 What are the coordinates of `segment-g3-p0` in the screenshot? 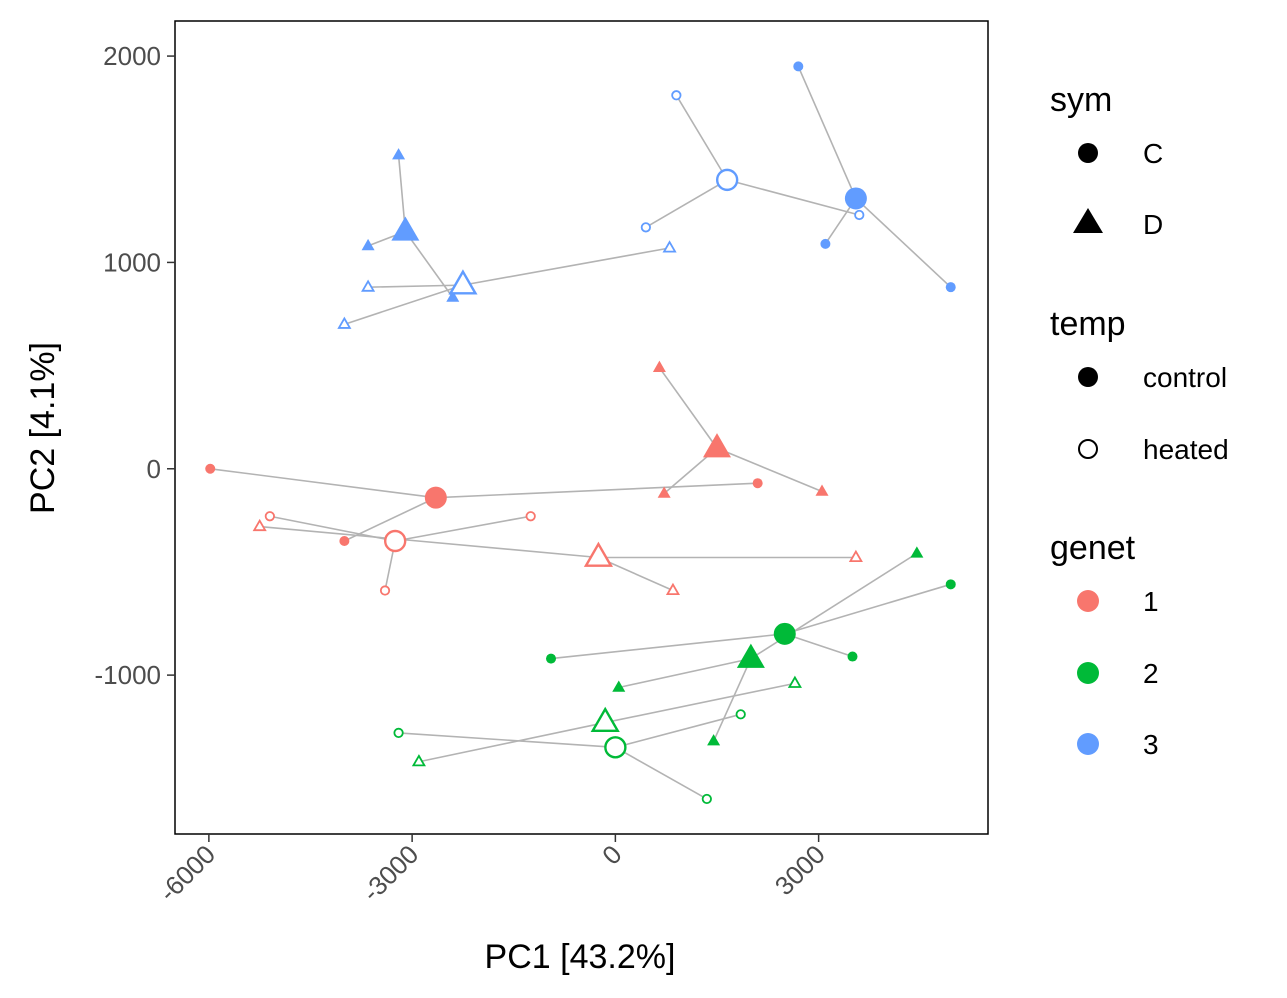 It's located at (429, 542).